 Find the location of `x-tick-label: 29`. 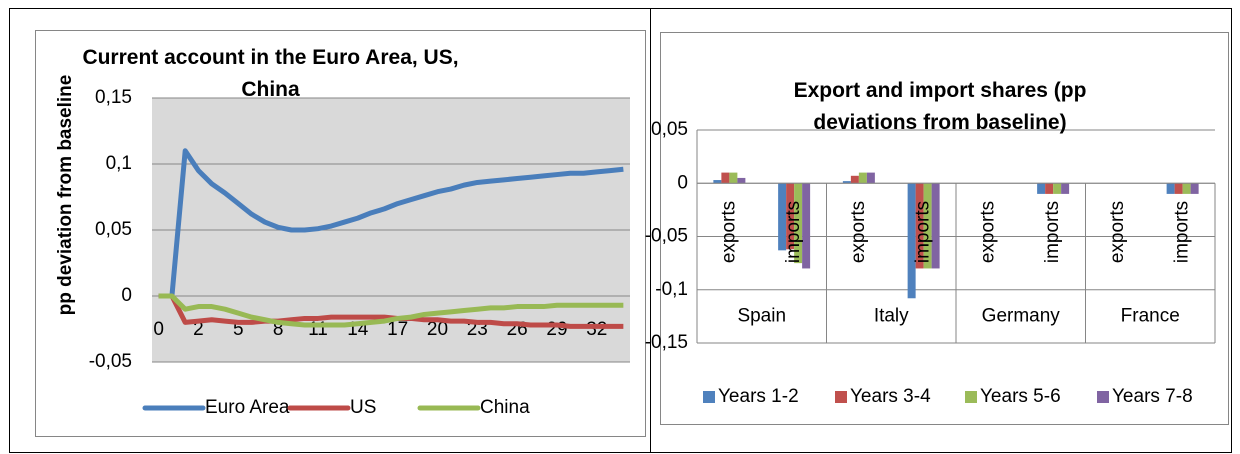

x-tick-label: 29 is located at coordinates (556, 329).